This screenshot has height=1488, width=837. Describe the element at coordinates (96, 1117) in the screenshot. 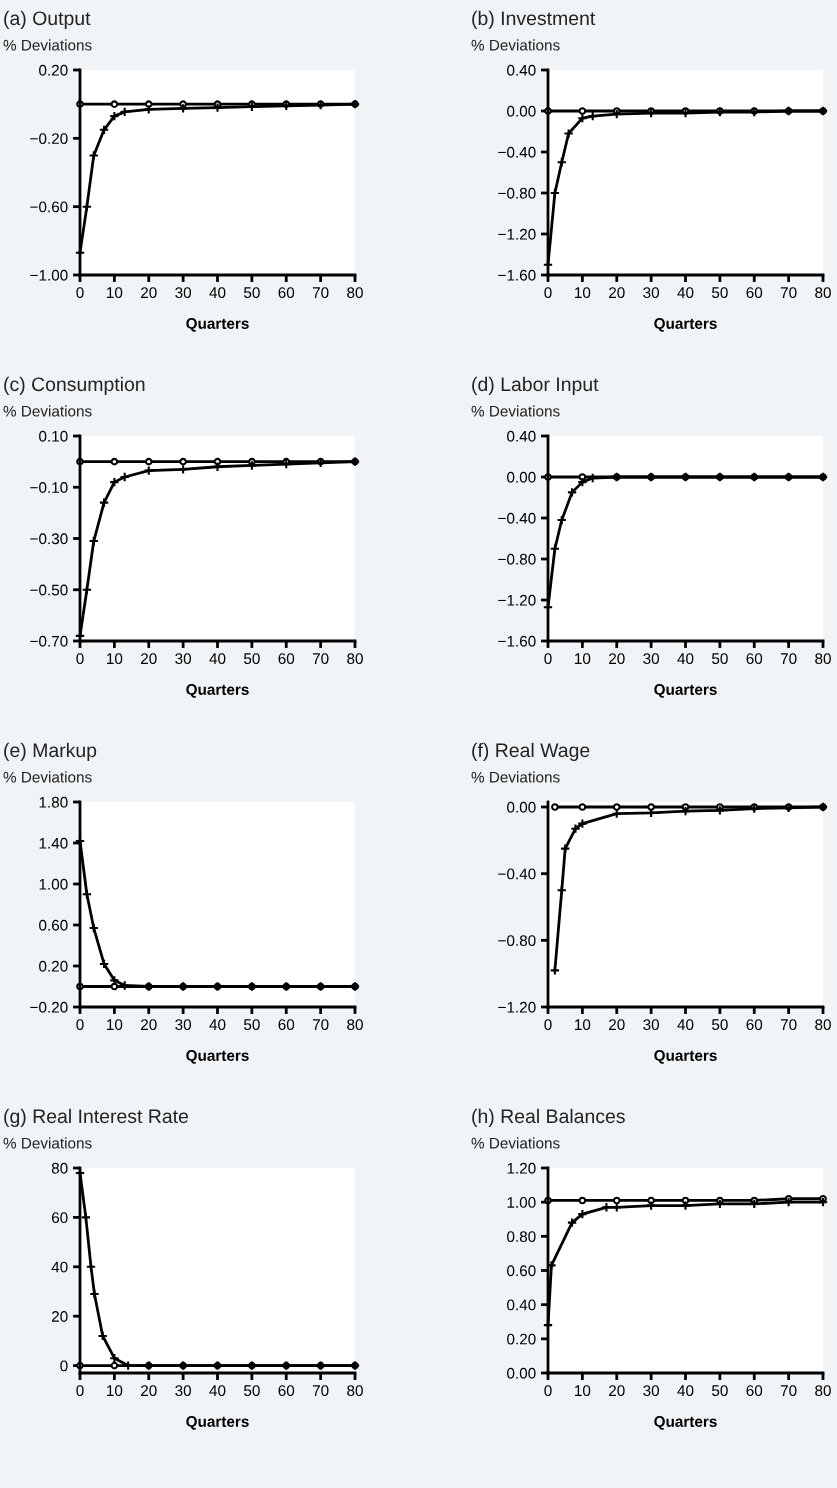

I see `chart-title: (g) Real Interest Rate` at that location.